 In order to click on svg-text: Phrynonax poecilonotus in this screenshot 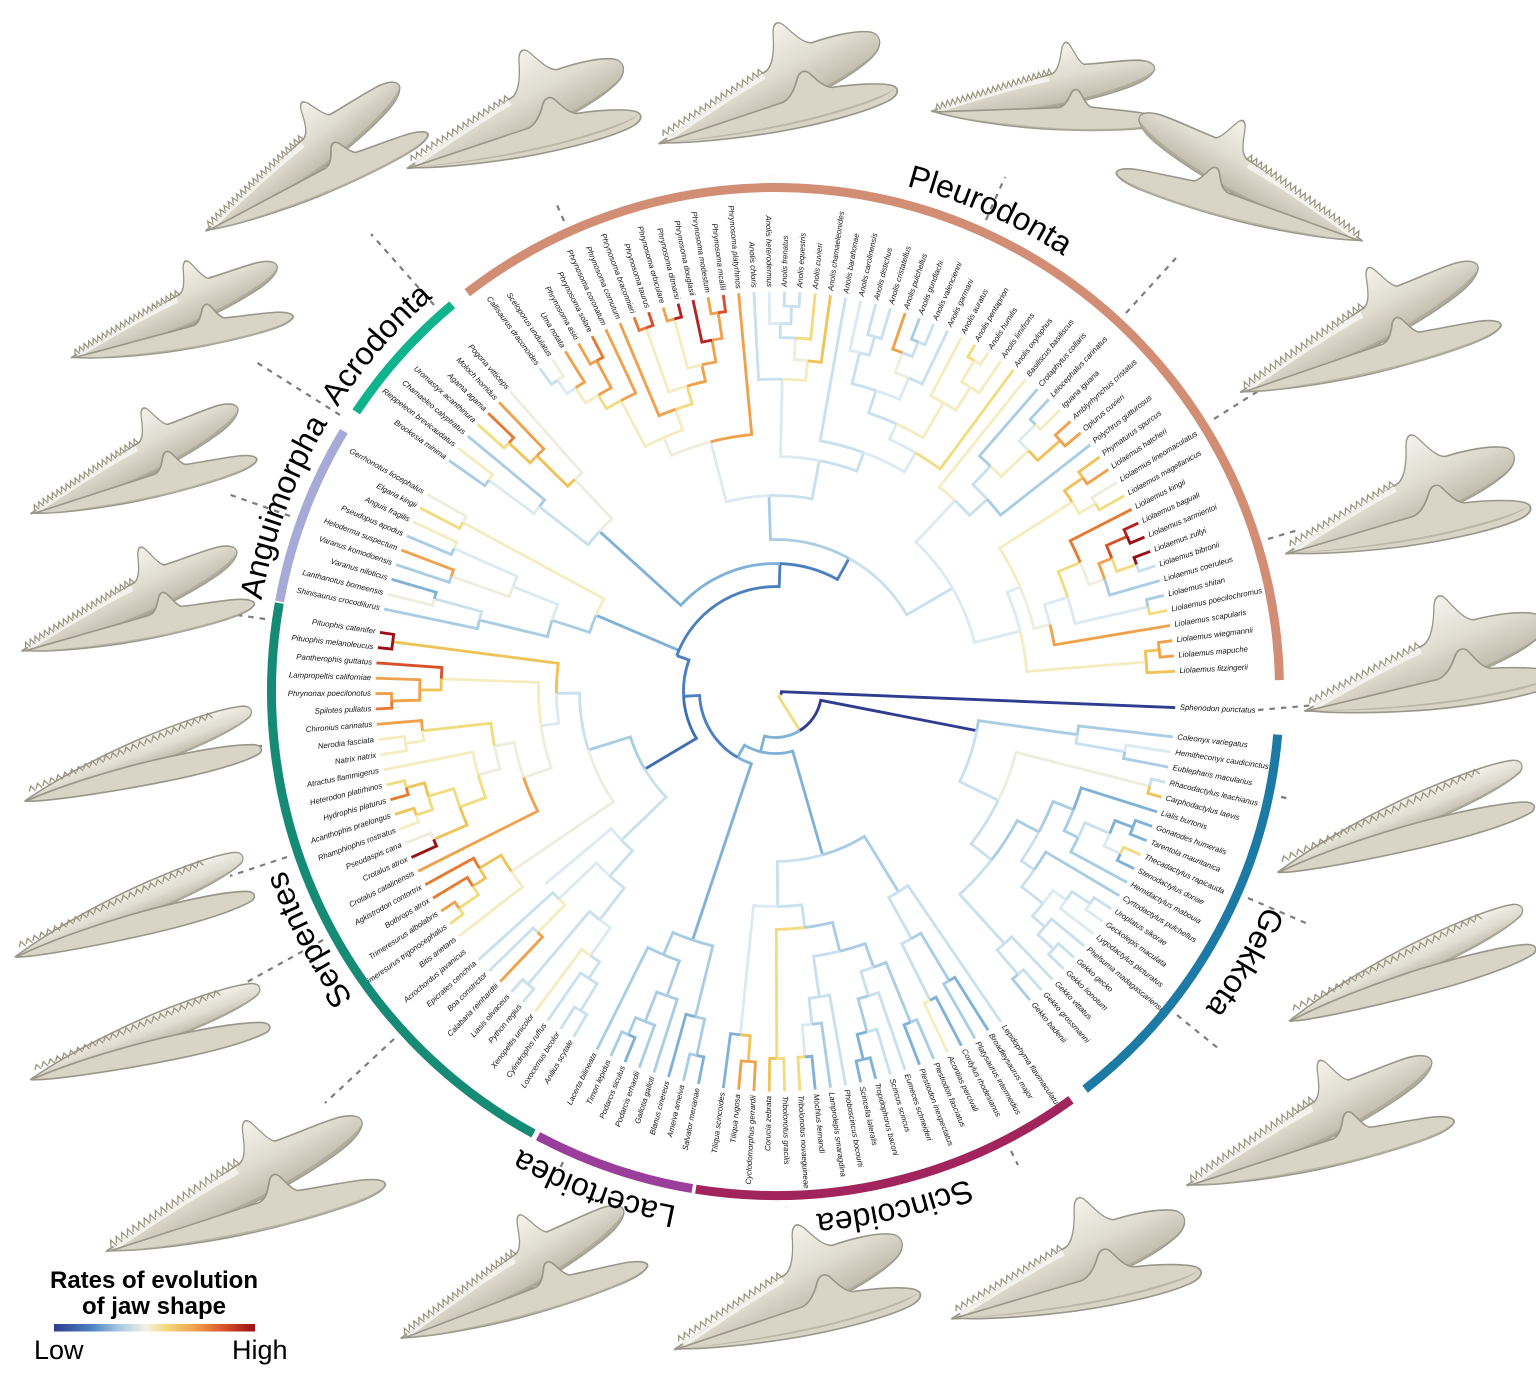, I will do `click(329, 693)`.